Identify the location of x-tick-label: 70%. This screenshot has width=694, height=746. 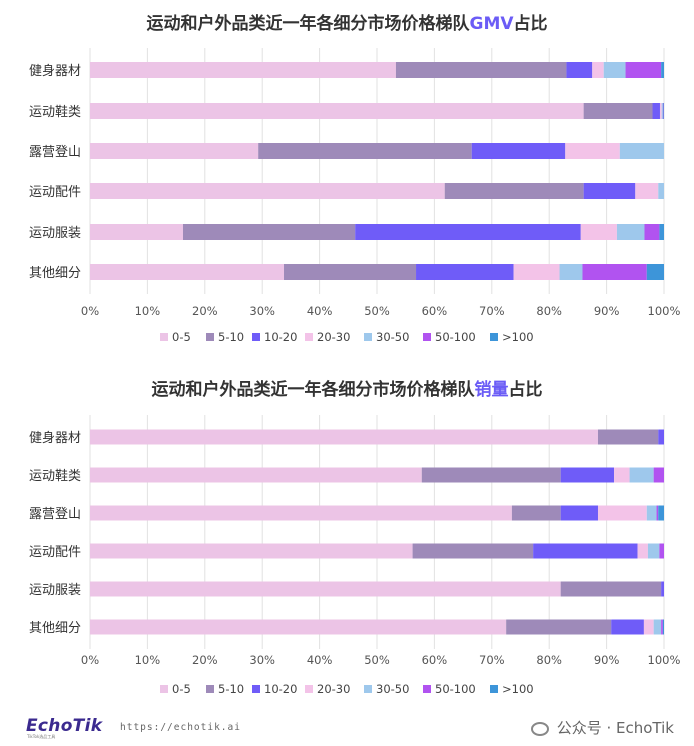
(492, 660).